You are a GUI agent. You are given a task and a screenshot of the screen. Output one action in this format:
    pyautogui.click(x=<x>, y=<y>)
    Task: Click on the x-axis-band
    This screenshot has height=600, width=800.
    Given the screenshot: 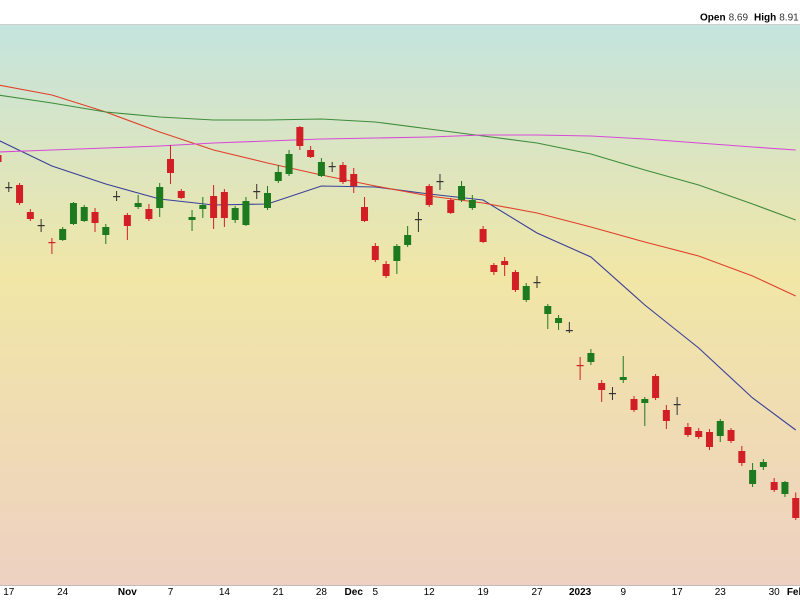 What is the action you would take?
    pyautogui.click(x=400, y=592)
    